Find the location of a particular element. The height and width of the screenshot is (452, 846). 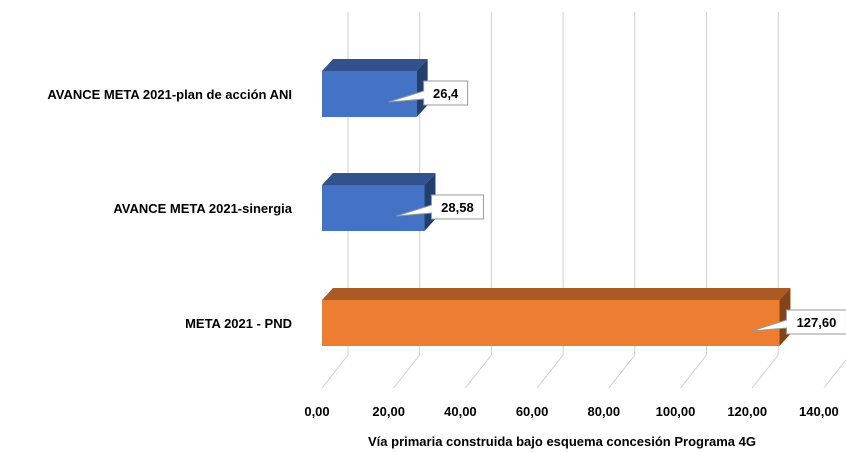

data-label: 28,58 is located at coordinates (457, 207).